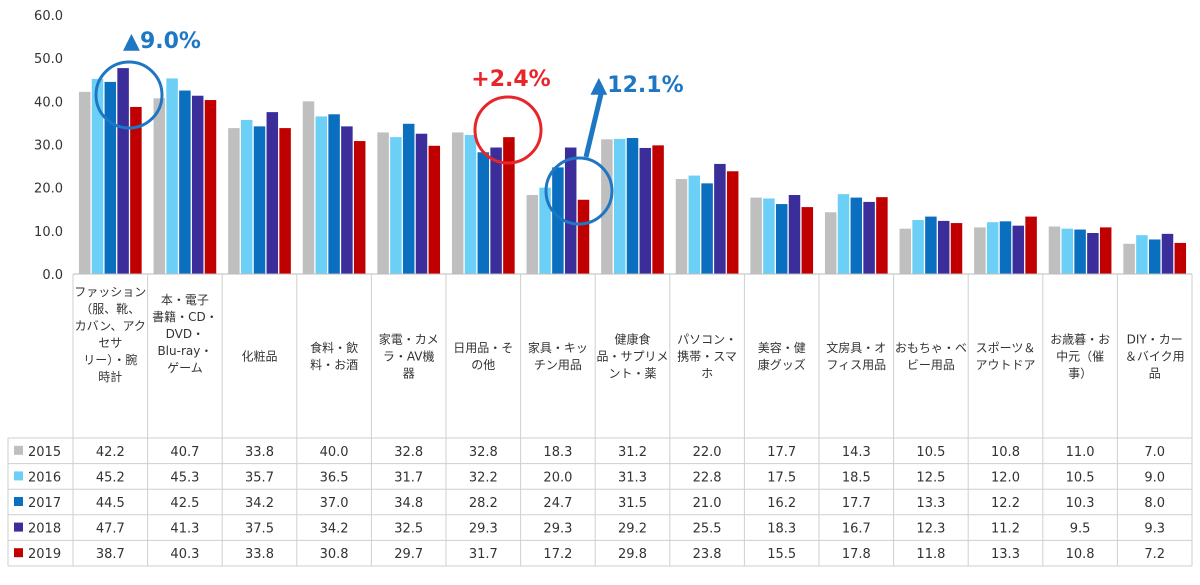  I want to click on category-label: 美容・健, so click(782, 347).